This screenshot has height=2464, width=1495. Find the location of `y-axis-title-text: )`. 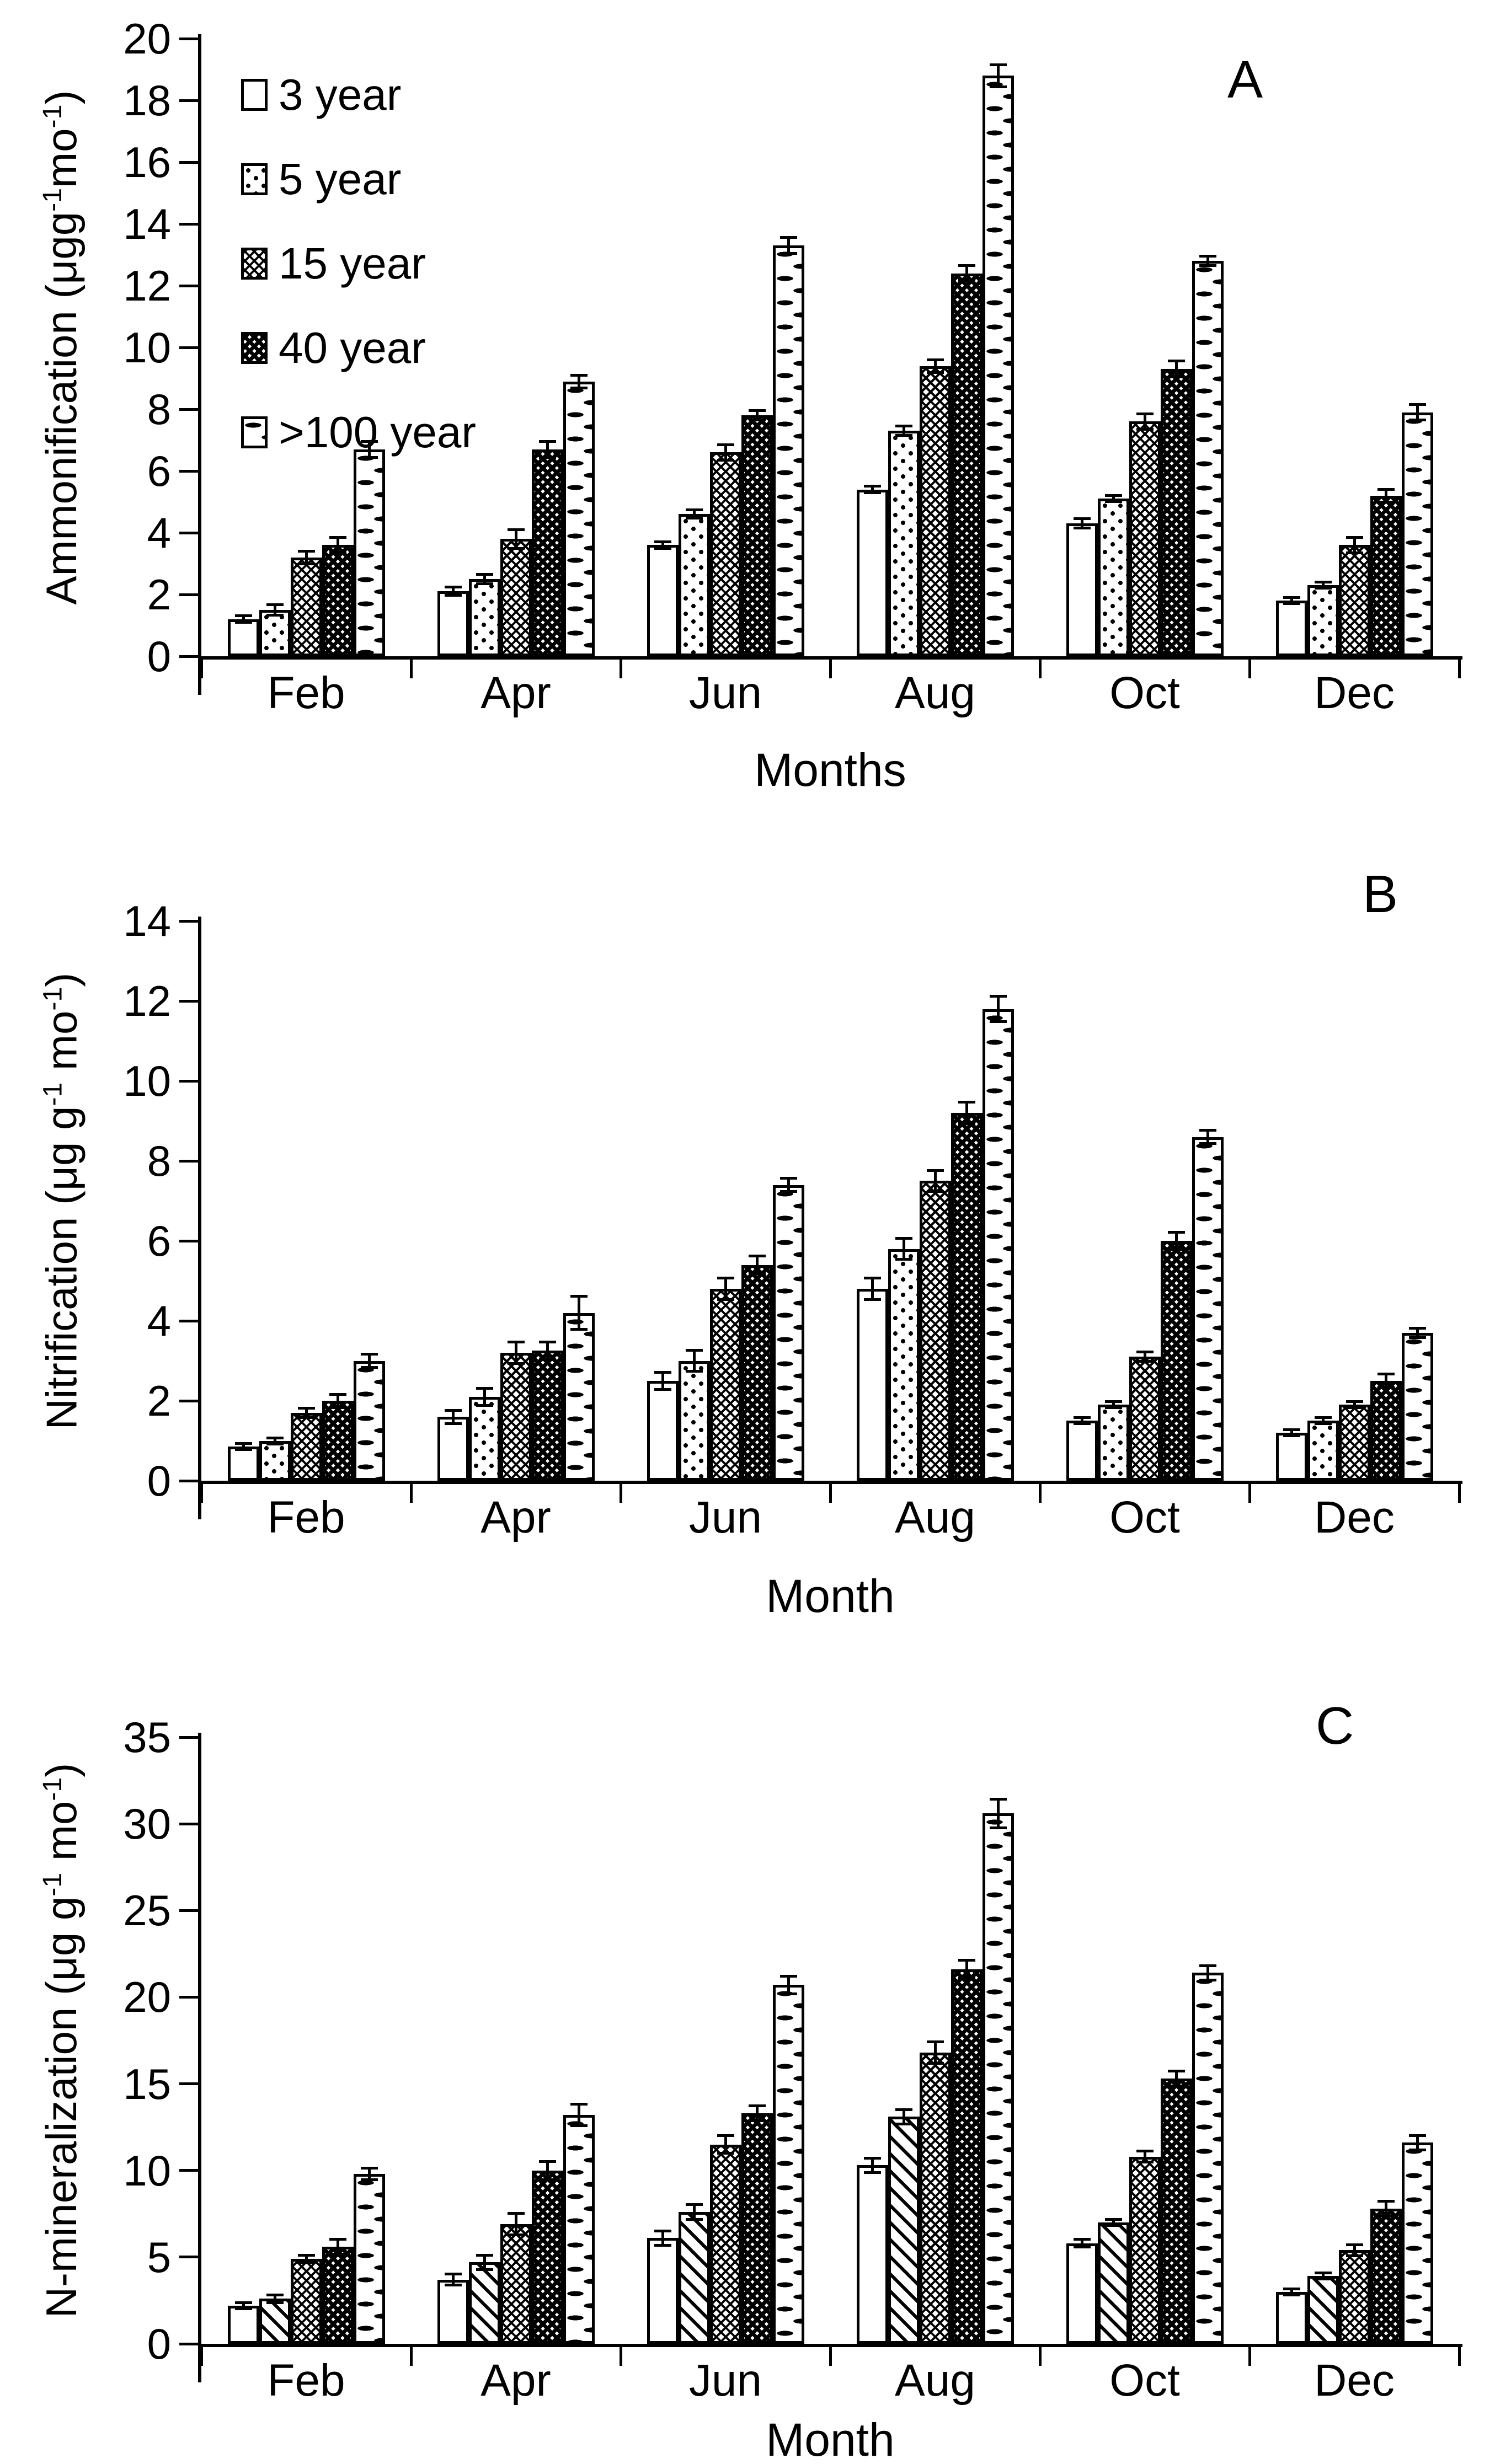

y-axis-title-text: ) is located at coordinates (61, 1770).